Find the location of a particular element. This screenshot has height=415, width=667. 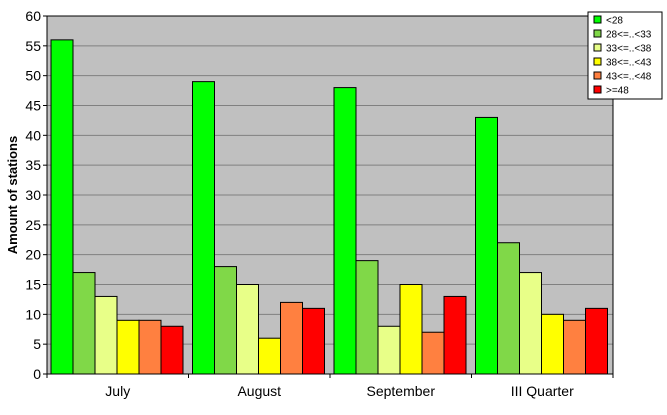

legend-label: 28<=..<33 is located at coordinates (629, 35).